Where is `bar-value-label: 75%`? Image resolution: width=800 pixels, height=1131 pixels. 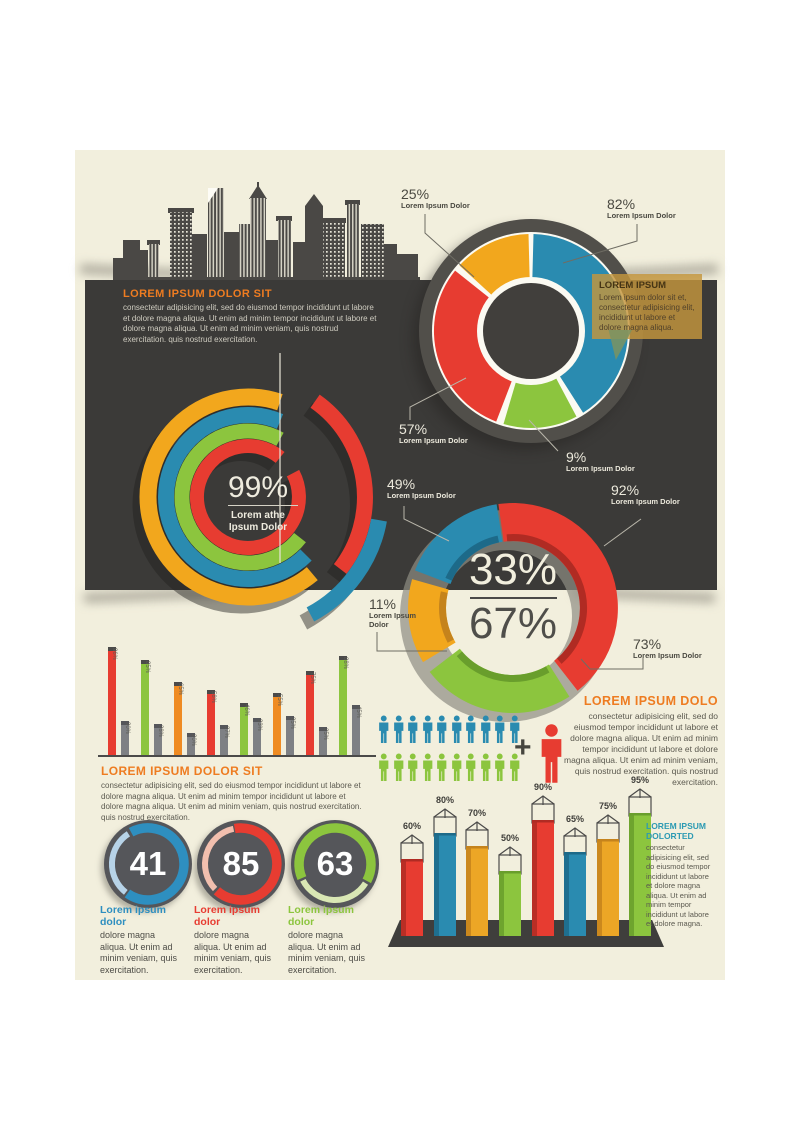
bar-value-label: 75% is located at coordinates (312, 678).